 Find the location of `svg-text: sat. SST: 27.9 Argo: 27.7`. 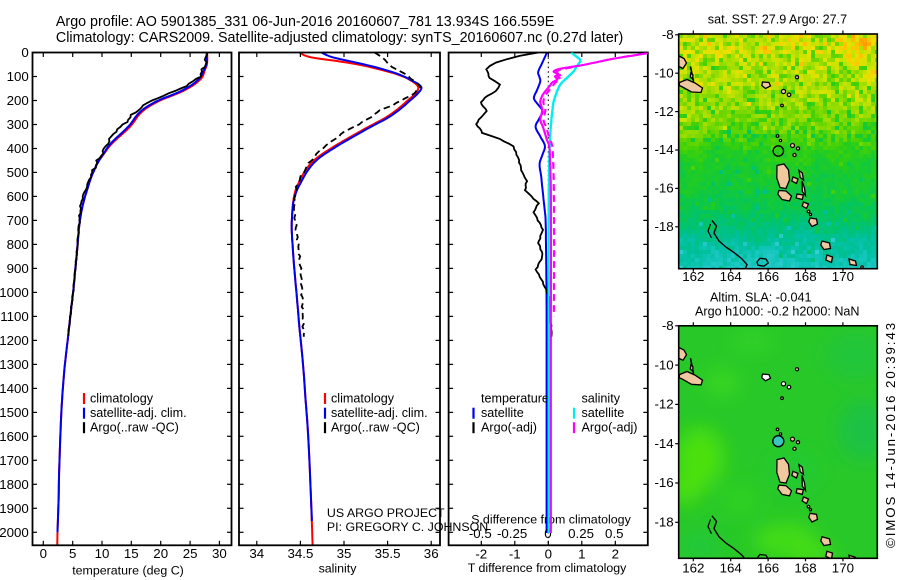

svg-text: sat. SST: 27.9 Argo: 27.7 is located at coordinates (777, 20).